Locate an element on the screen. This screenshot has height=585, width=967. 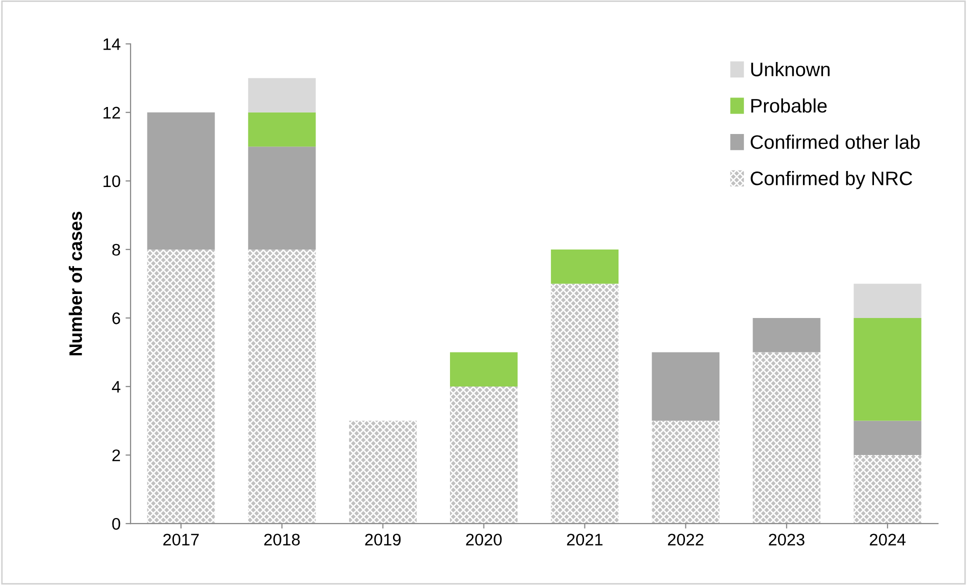
x-tick-label: 2023 is located at coordinates (786, 540).